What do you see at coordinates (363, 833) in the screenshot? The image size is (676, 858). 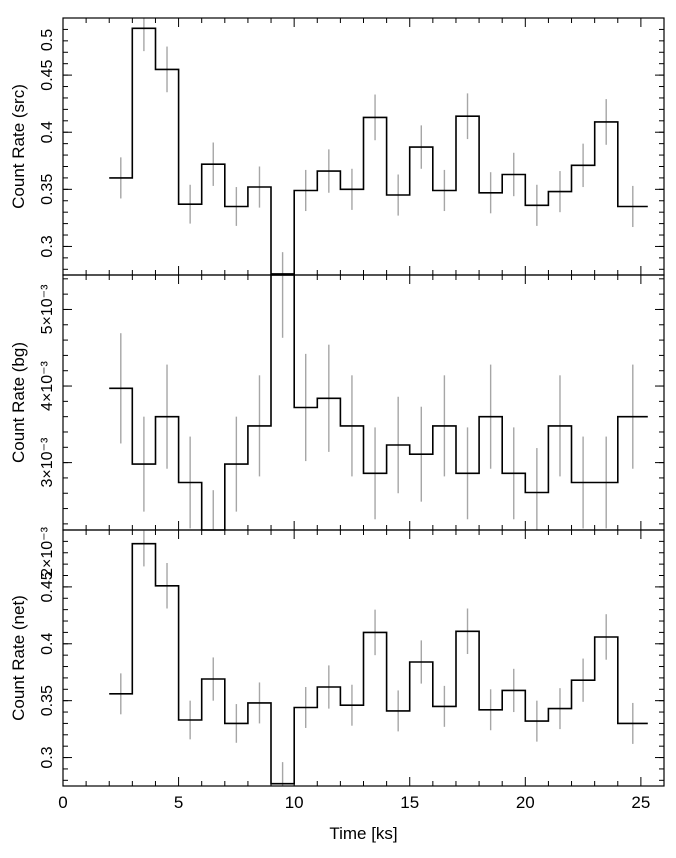 I see `x-axis-label: Time [ks]` at bounding box center [363, 833].